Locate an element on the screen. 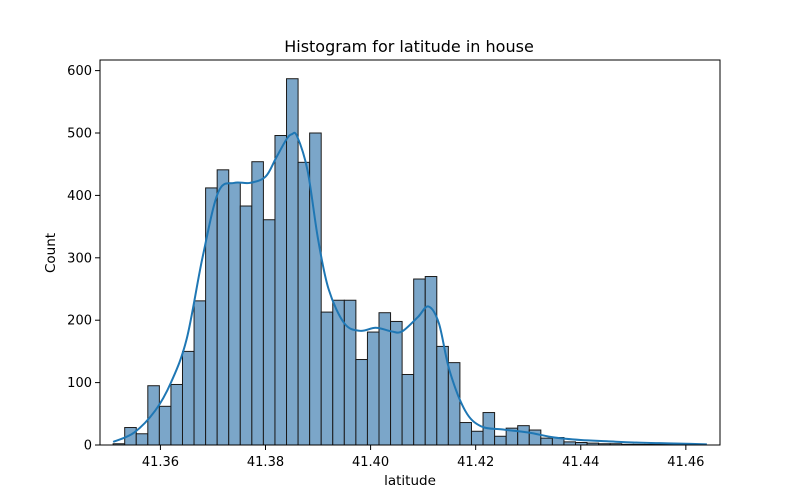 Image resolution: width=800 pixels, height=500 pixels. y-tick-label: 600 is located at coordinates (79, 71).